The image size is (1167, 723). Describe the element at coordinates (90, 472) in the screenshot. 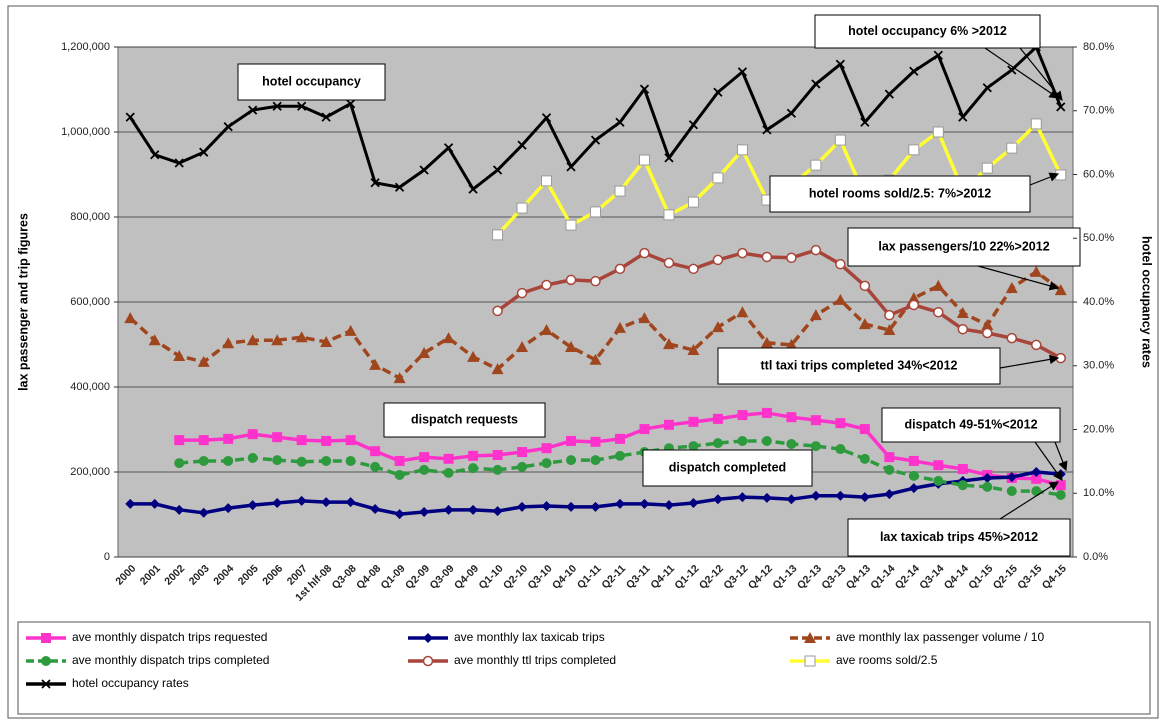

I see `y-tick-label: 200,000` at that location.